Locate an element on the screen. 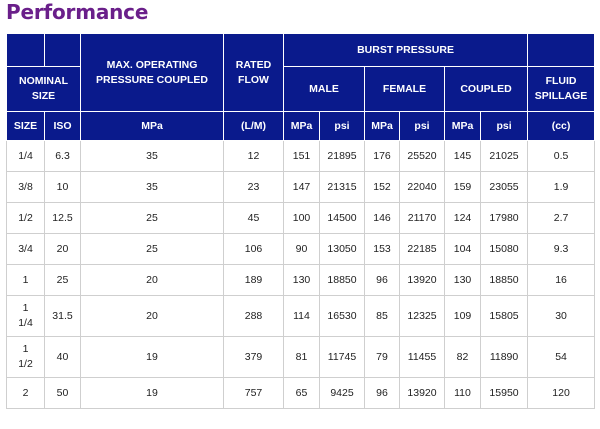 This screenshot has width=600, height=429. header-burst-pressure: BURST PRESSURE is located at coordinates (405, 50).